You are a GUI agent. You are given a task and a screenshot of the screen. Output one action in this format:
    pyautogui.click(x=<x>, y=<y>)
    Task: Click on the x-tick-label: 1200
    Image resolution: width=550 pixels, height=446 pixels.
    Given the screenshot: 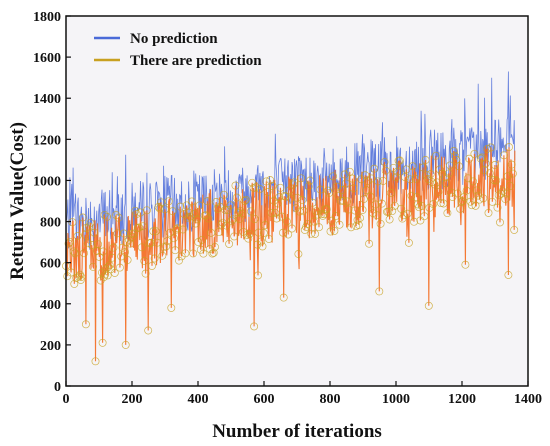 What is the action you would take?
    pyautogui.click(x=462, y=399)
    